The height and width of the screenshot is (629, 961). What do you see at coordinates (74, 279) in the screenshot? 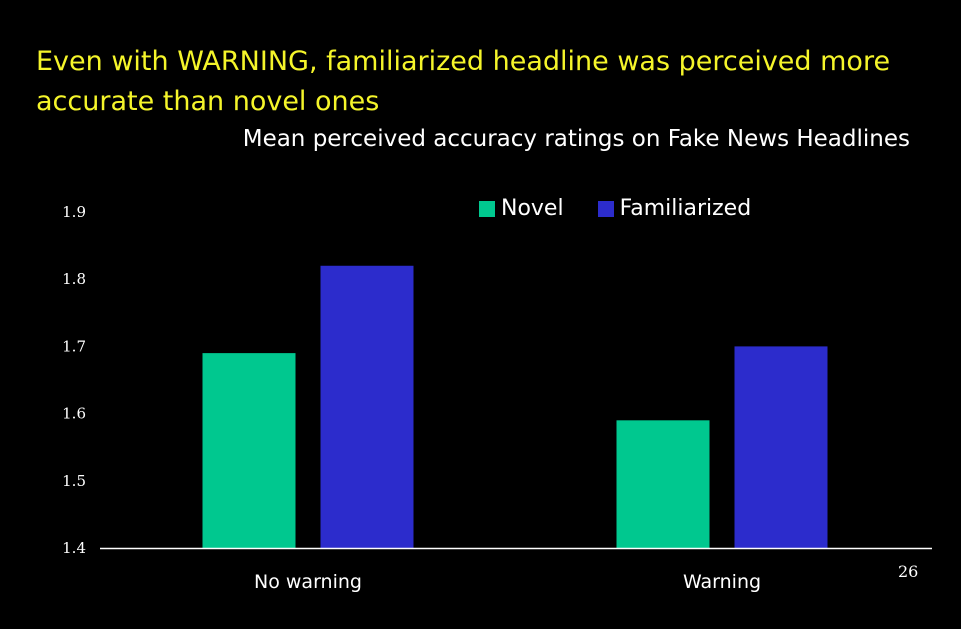
I see `y-tick-label: 1.8` at bounding box center [74, 279].